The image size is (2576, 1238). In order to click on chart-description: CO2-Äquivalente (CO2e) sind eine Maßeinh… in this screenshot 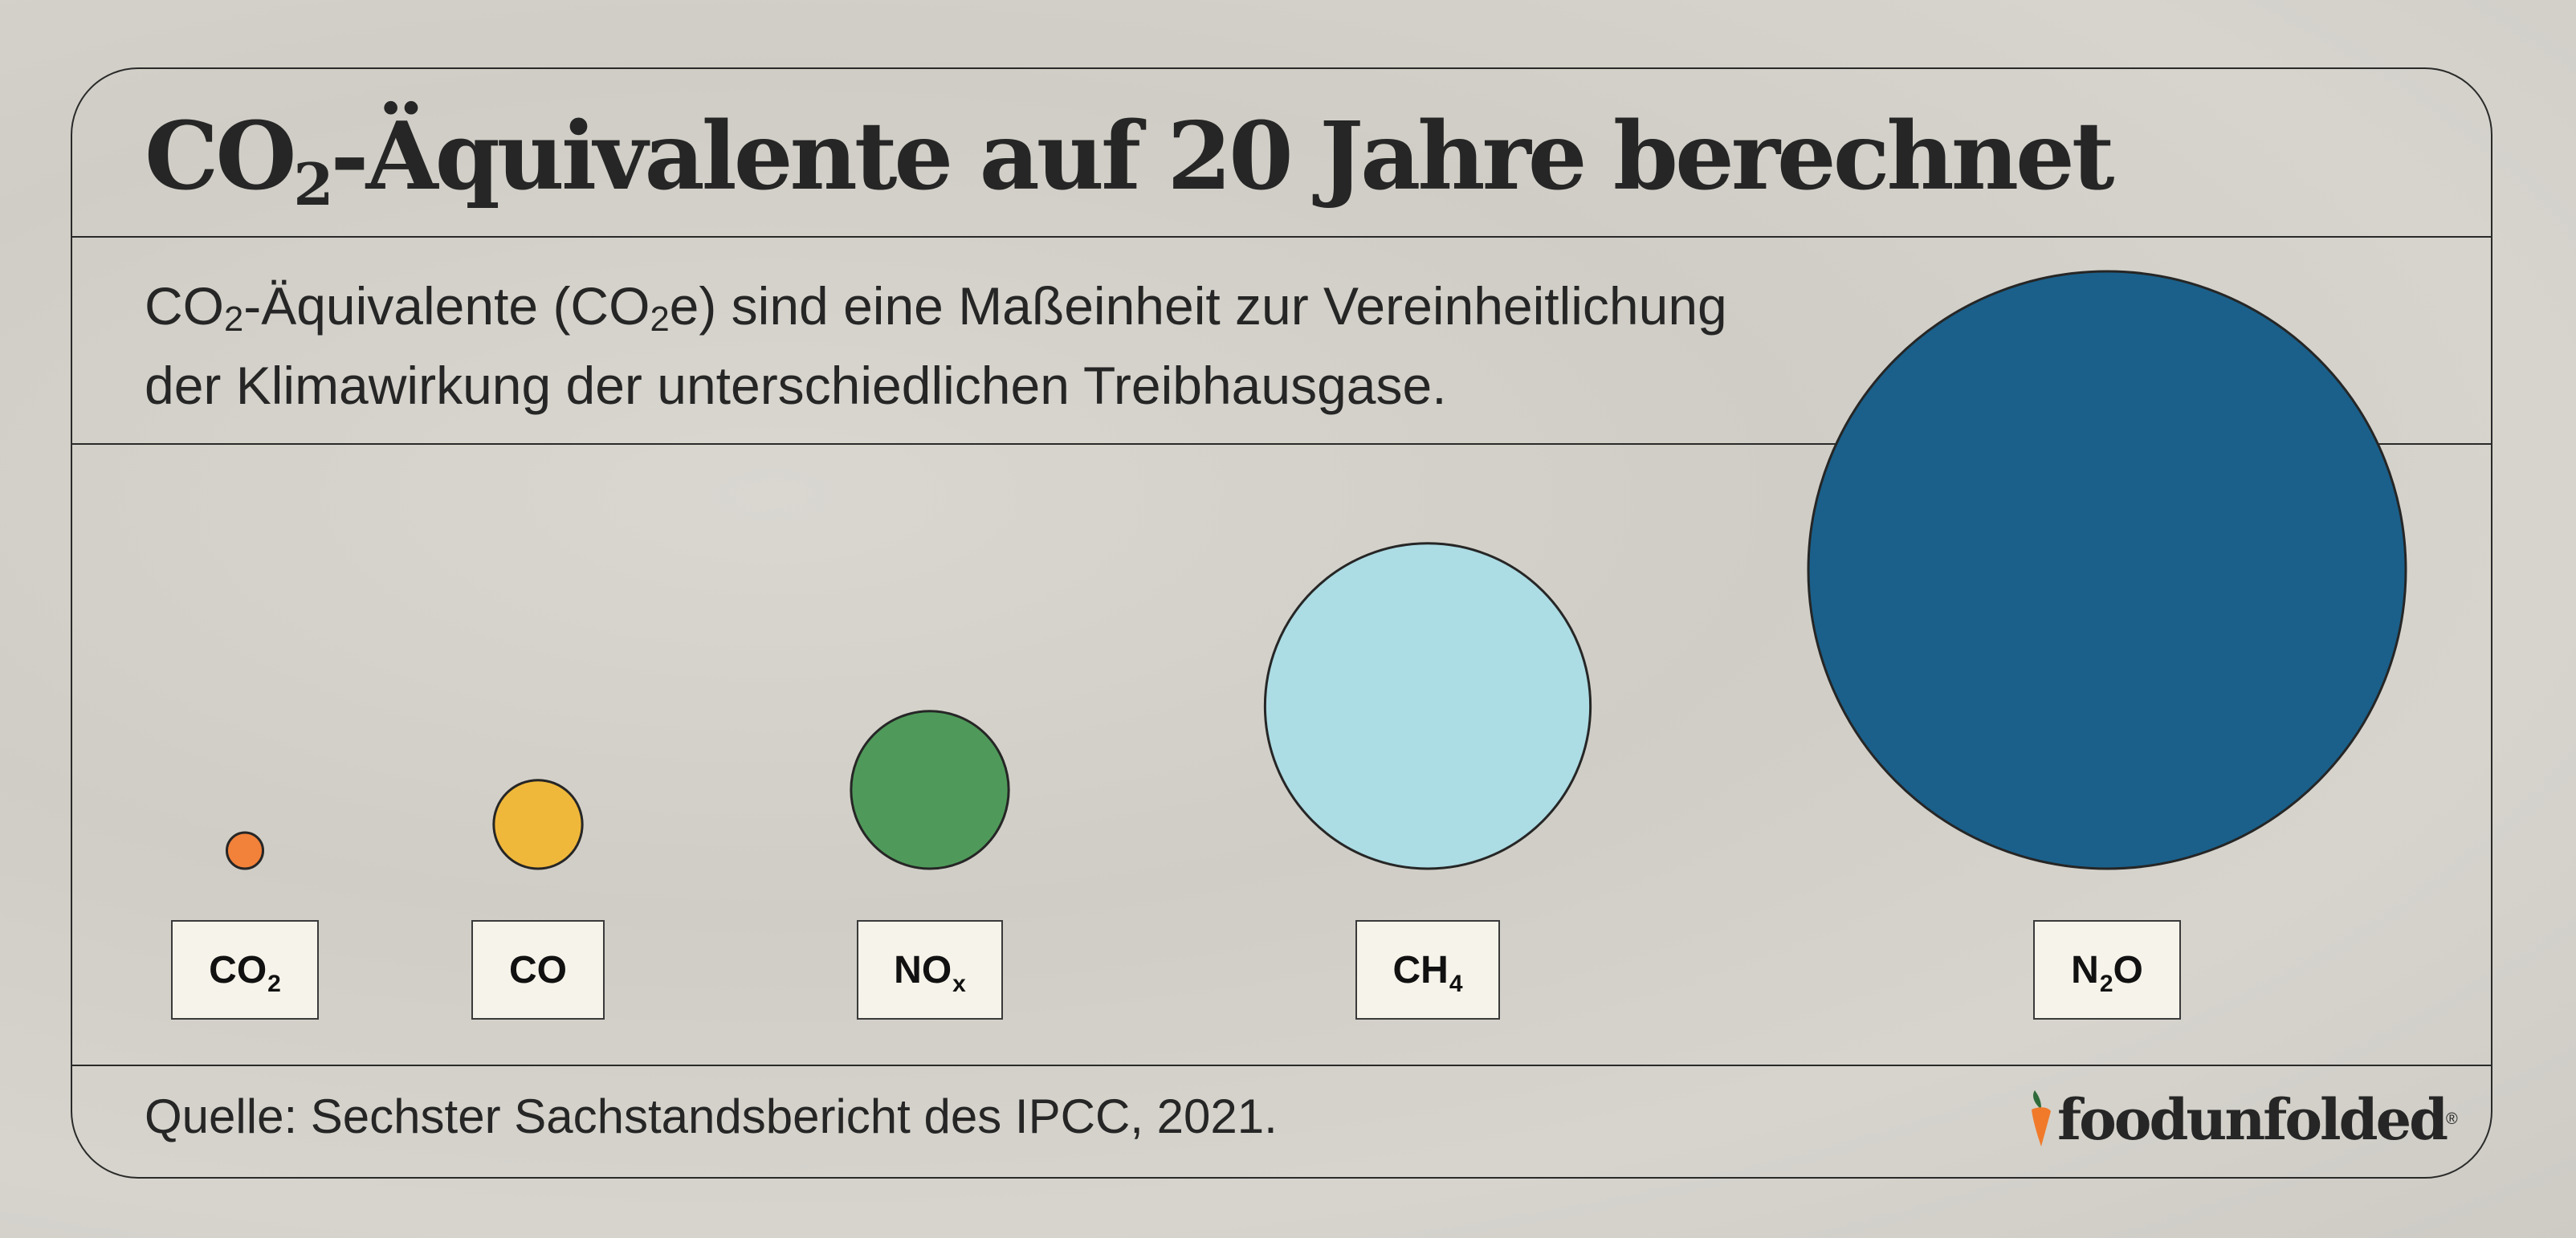, I will do `click(936, 345)`.